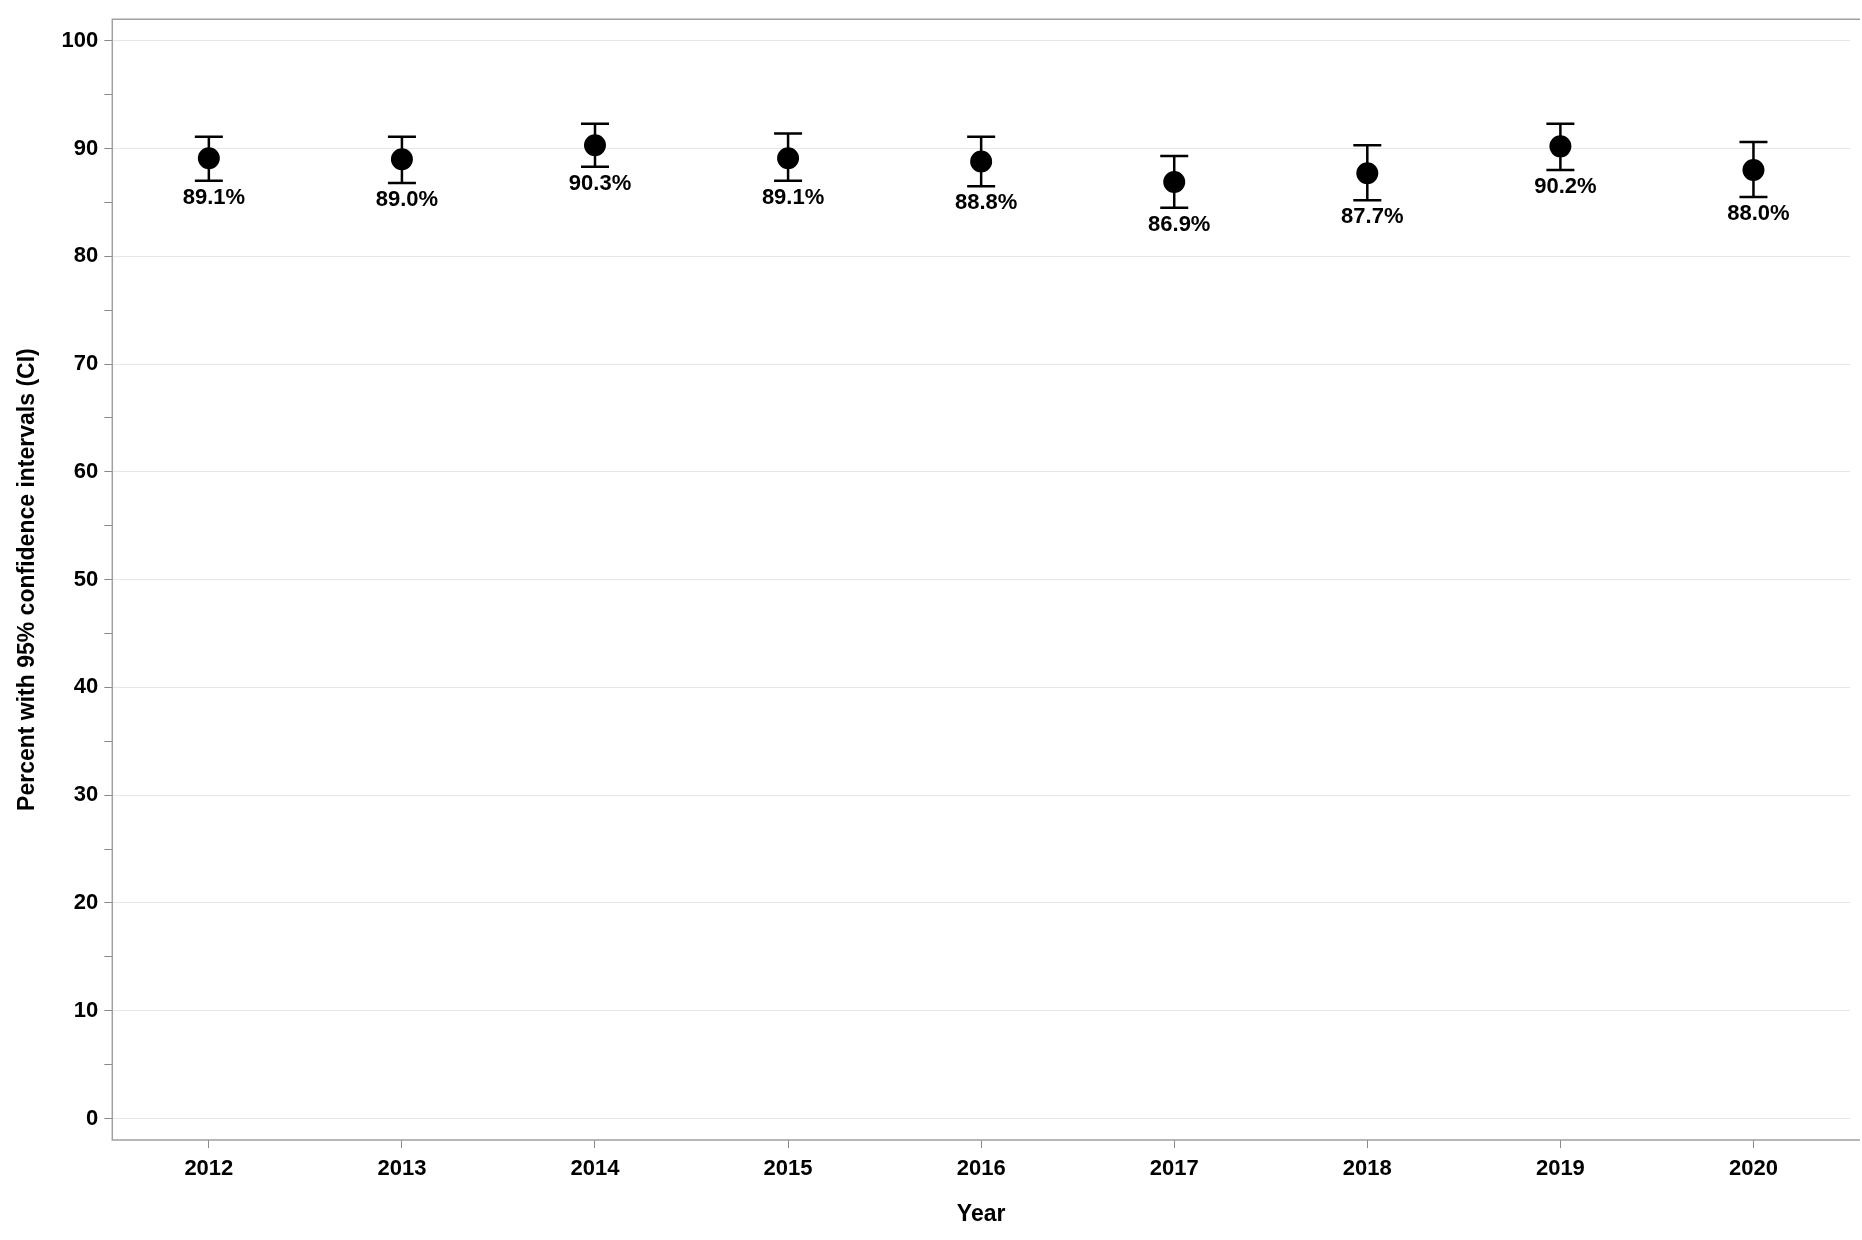  What do you see at coordinates (595, 1168) in the screenshot?
I see `x-tick-label: 2014` at bounding box center [595, 1168].